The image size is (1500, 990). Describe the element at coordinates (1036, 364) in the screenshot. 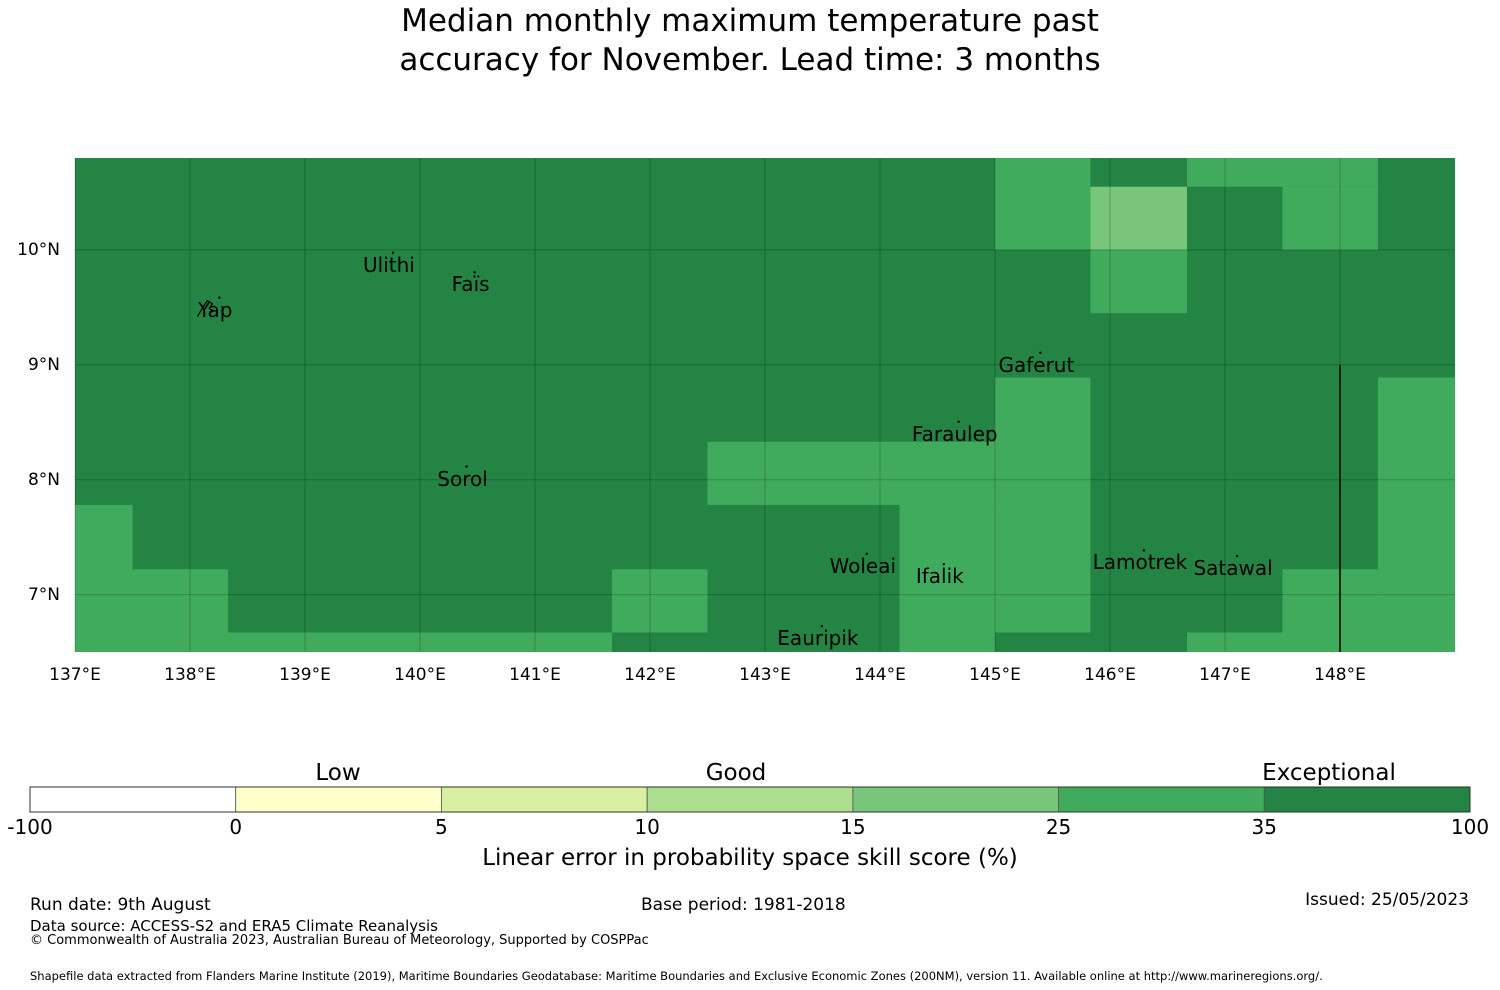

I see `place-label-3: Gaferut` at that location.